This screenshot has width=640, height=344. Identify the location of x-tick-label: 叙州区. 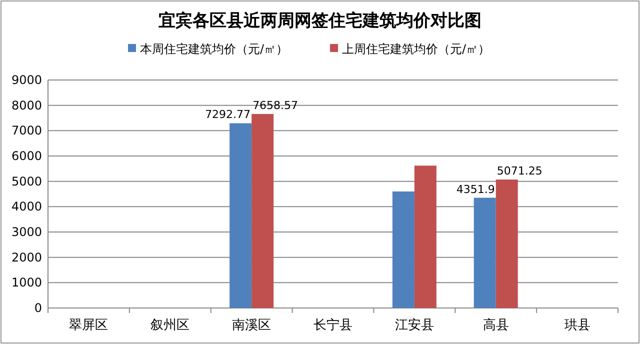
(170, 325).